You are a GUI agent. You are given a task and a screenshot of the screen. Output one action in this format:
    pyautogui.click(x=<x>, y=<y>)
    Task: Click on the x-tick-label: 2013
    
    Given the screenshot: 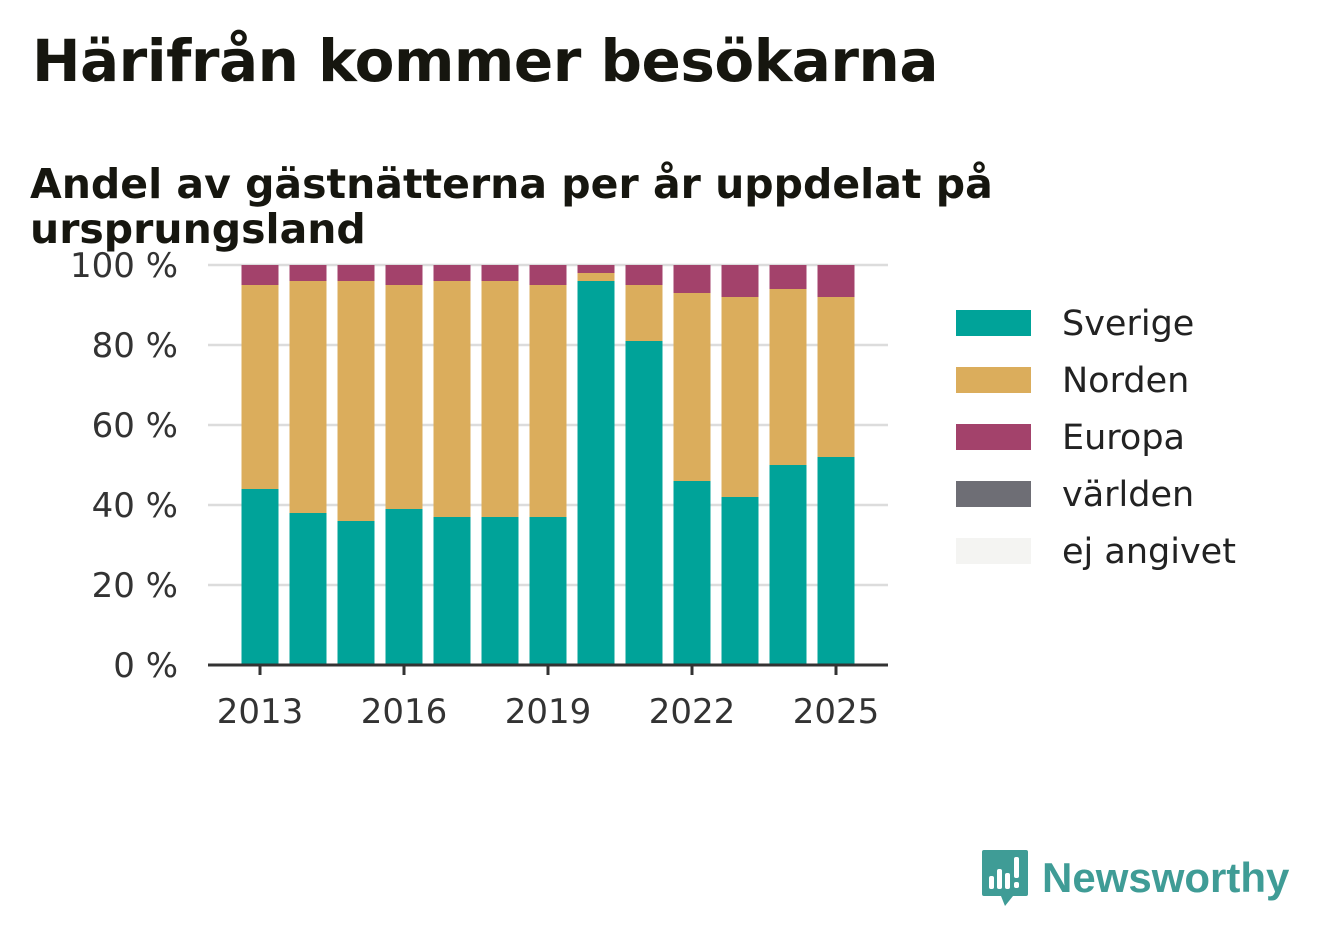 What is the action you would take?
    pyautogui.click(x=260, y=712)
    